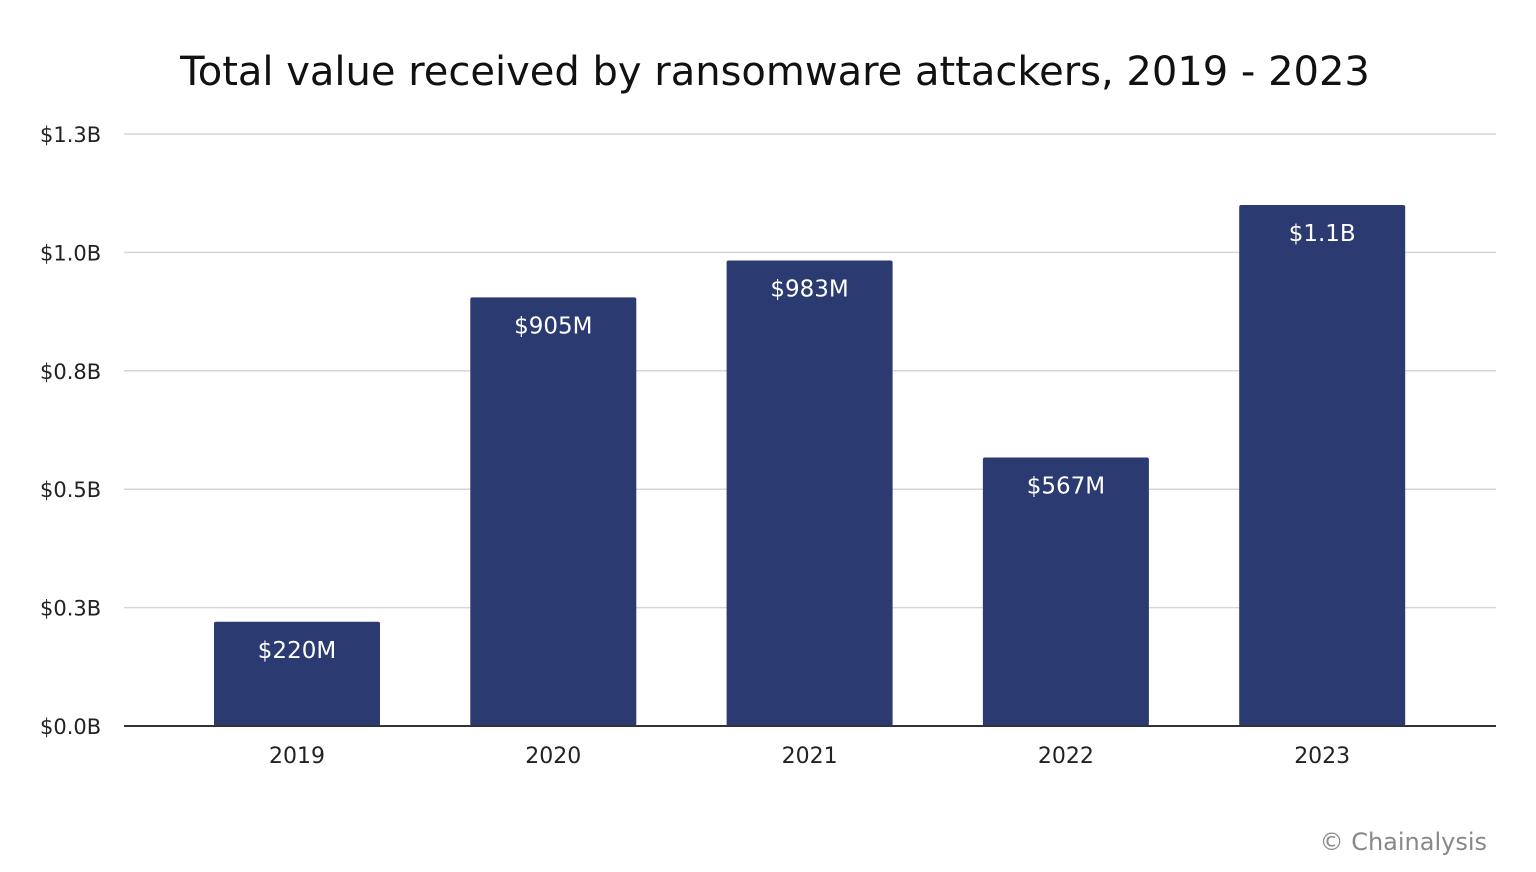 This screenshot has height=872, width=1536. What do you see at coordinates (1066, 756) in the screenshot?
I see `x-tick-label: 2022` at bounding box center [1066, 756].